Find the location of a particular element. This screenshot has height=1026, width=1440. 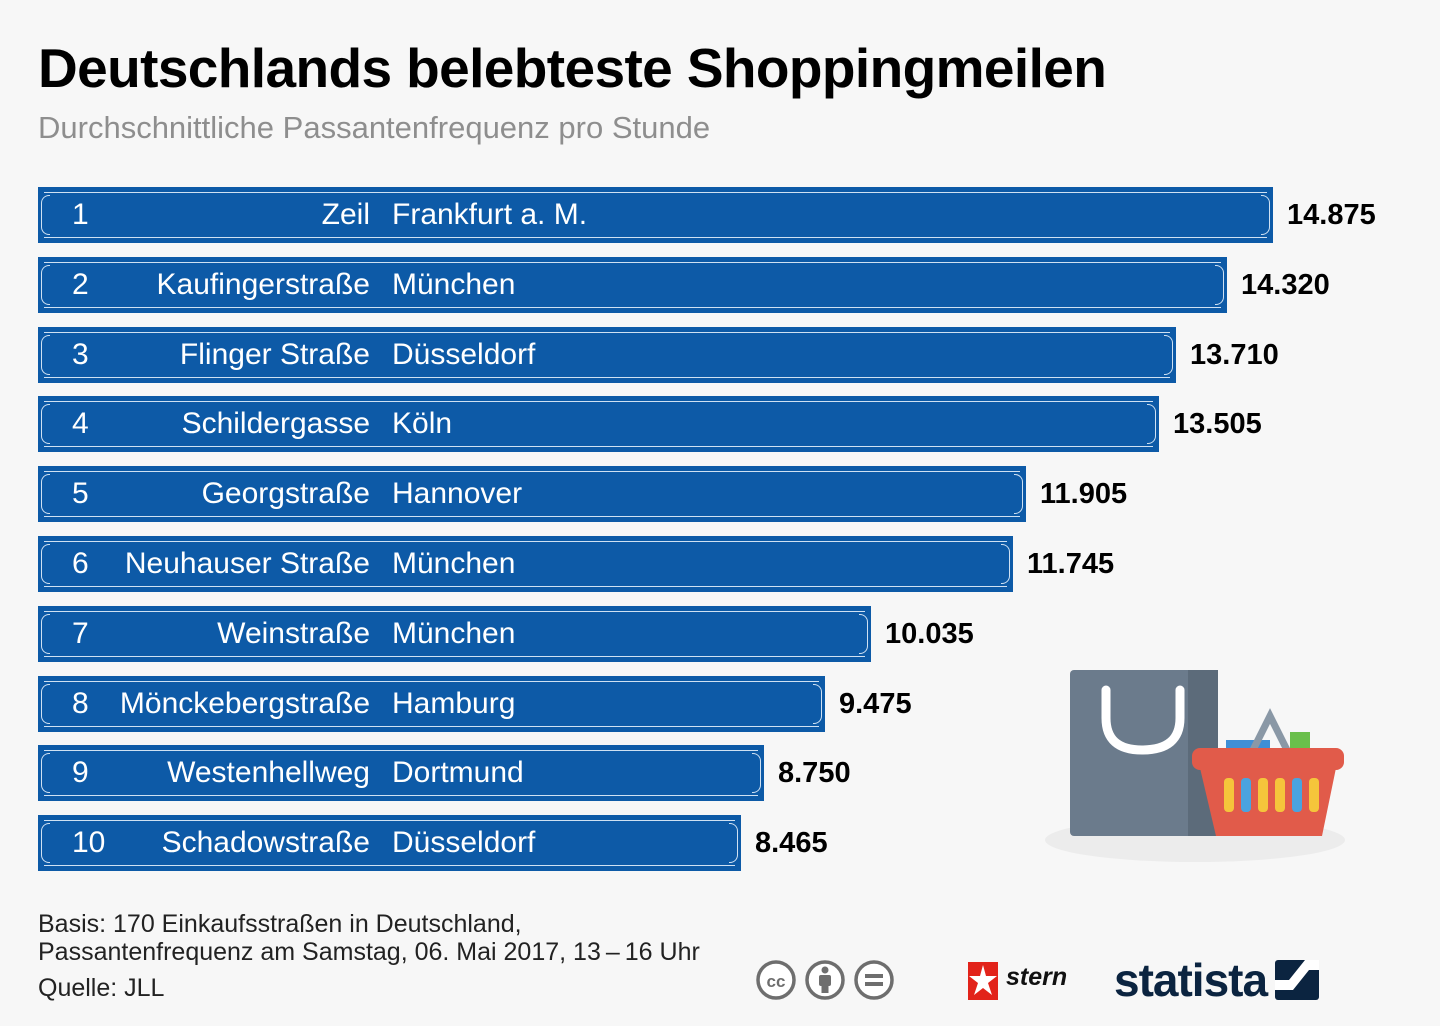

bar-value-label: 8.465 is located at coordinates (791, 843).